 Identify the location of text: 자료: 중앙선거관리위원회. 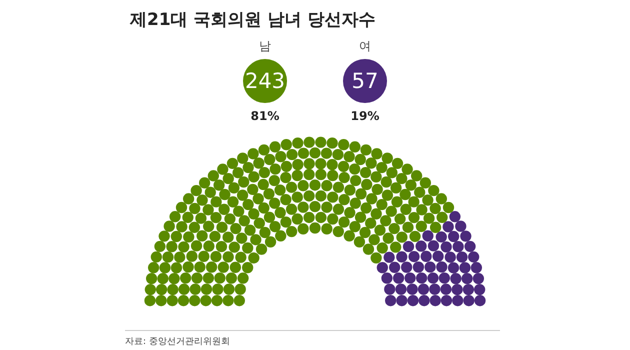
(177, 342).